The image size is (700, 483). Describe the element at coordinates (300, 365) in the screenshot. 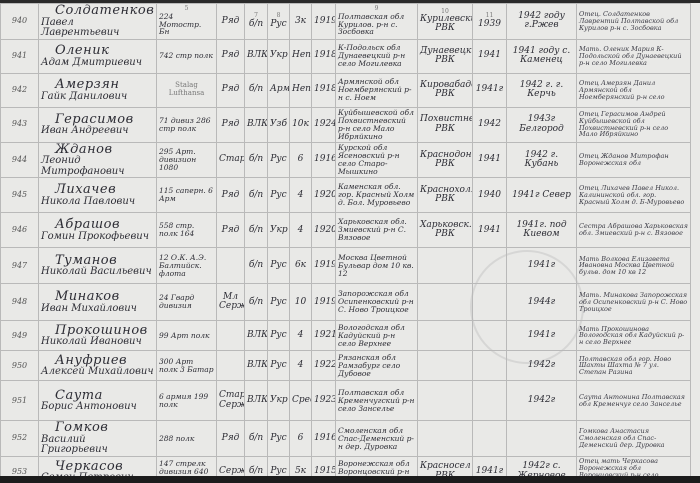

I see `edu-value: 4` at that location.